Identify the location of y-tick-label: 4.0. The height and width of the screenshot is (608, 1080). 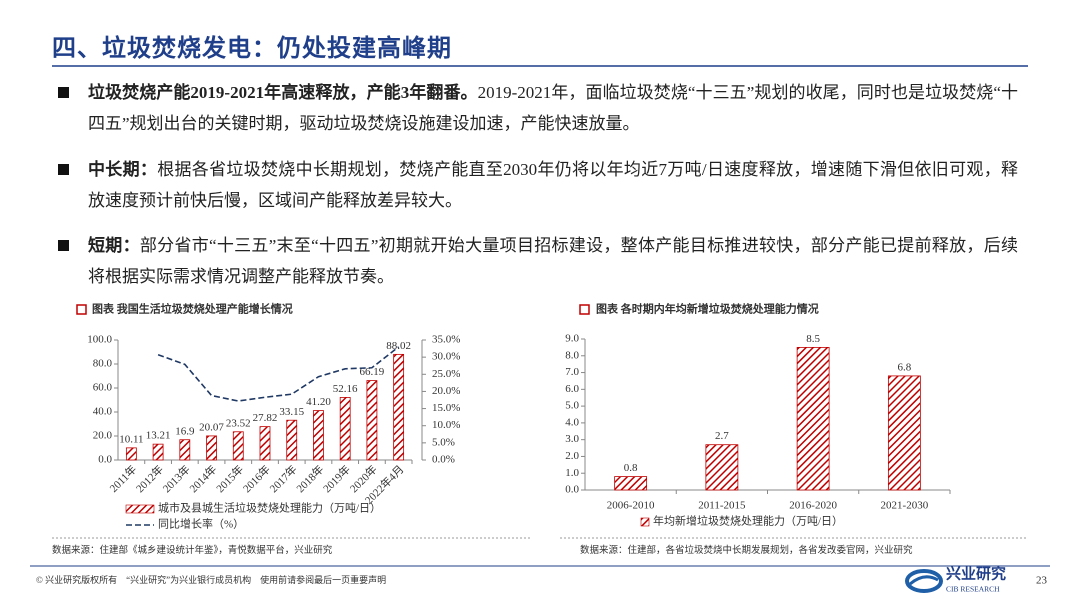
(572, 422).